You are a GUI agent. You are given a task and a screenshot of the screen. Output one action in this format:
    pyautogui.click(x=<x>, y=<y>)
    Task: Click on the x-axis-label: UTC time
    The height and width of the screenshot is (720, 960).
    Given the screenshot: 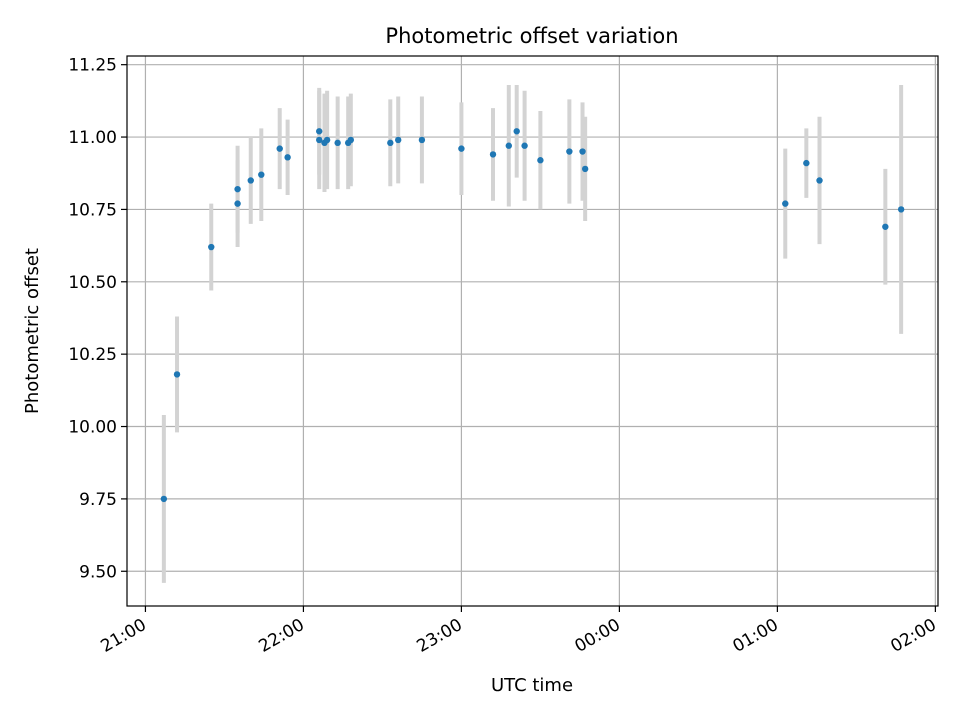 What is the action you would take?
    pyautogui.click(x=532, y=685)
    